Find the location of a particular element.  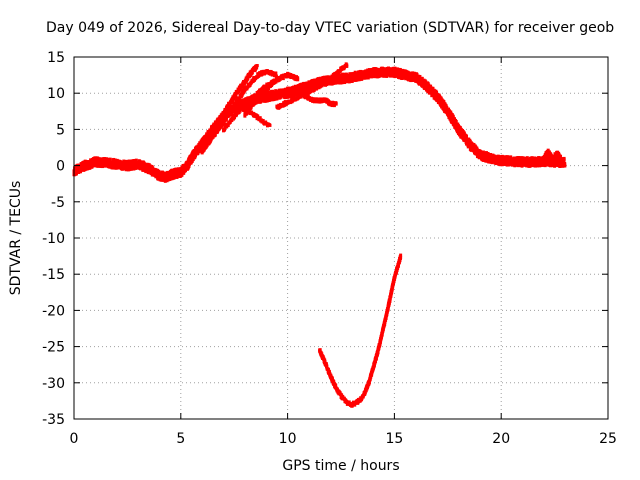

series-branch-A is located at coordinates (224, 113).